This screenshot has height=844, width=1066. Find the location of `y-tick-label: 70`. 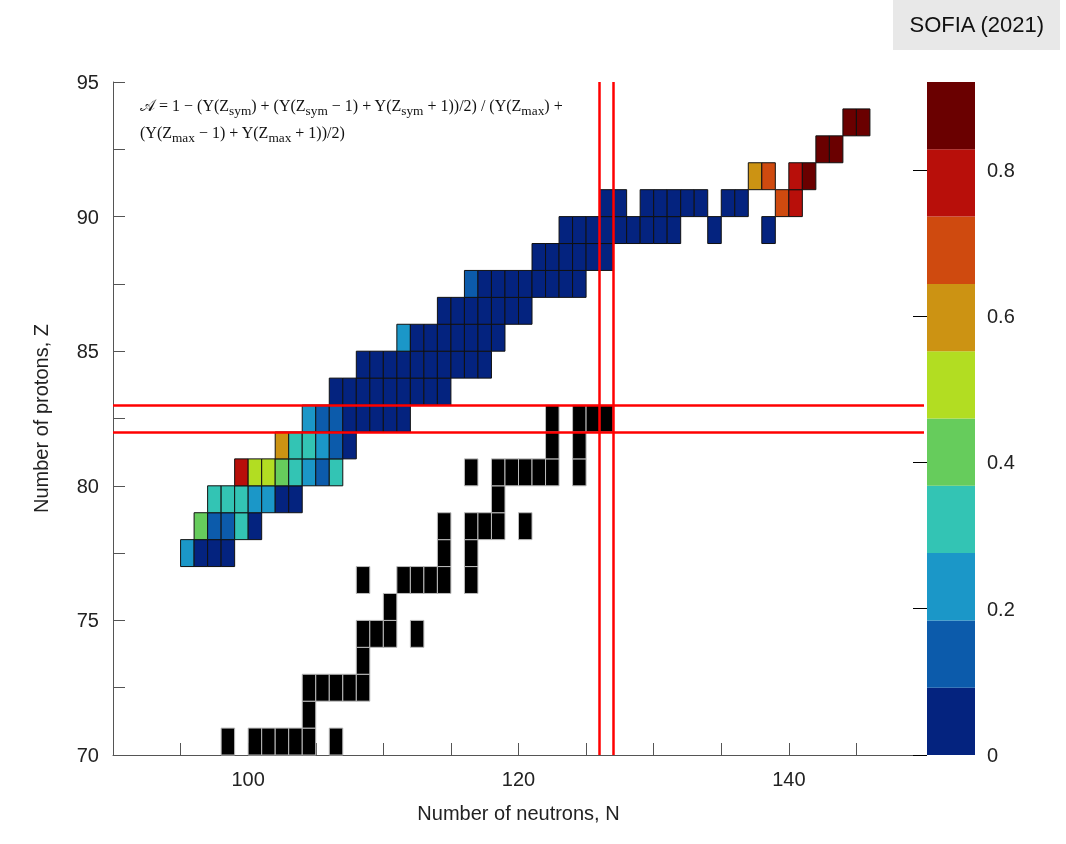

y-tick-label: 70 is located at coordinates (87, 755).